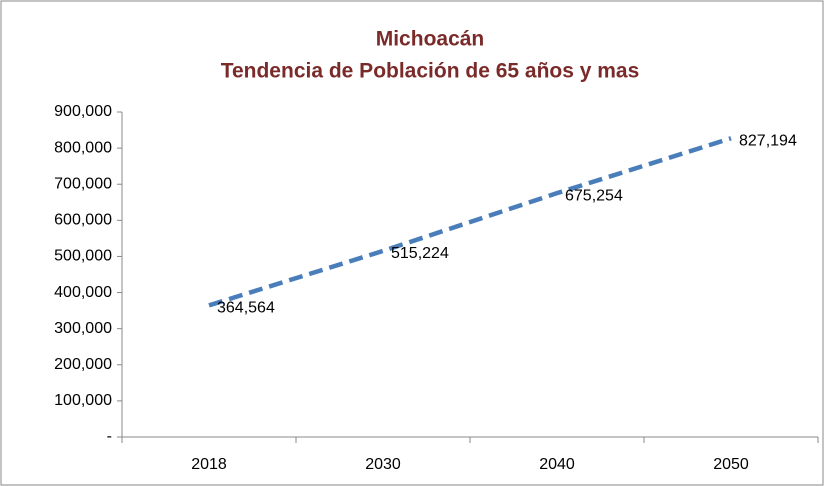 Image resolution: width=825 pixels, height=486 pixels. What do you see at coordinates (383, 464) in the screenshot?
I see `x-tick-label: 2030` at bounding box center [383, 464].